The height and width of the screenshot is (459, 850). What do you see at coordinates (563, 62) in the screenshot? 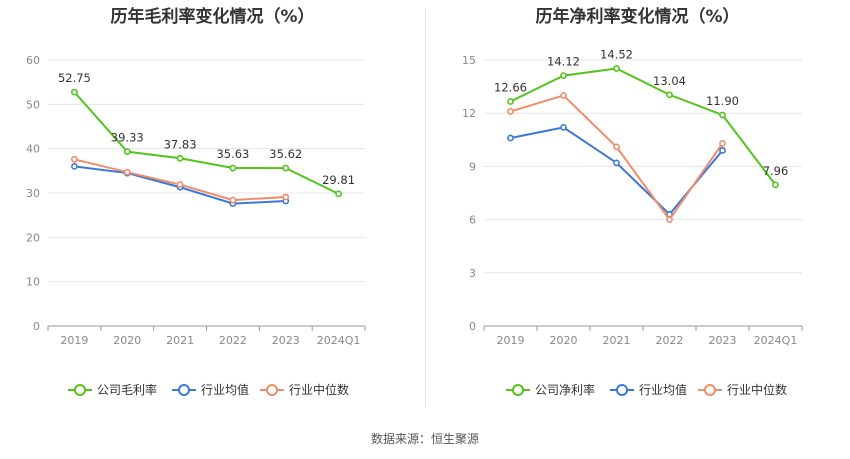
I see `data-label: 14.12` at bounding box center [563, 62].